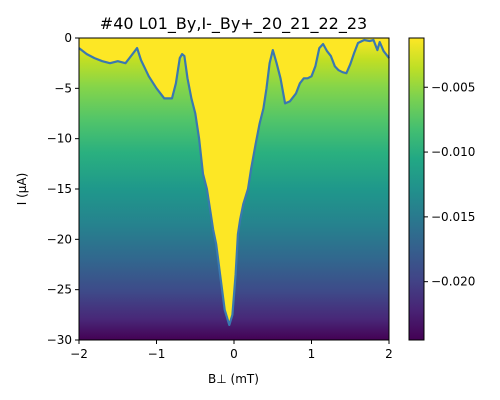 This screenshot has height=400, width=500. I want to click on x-tick-label: −1, so click(157, 354).